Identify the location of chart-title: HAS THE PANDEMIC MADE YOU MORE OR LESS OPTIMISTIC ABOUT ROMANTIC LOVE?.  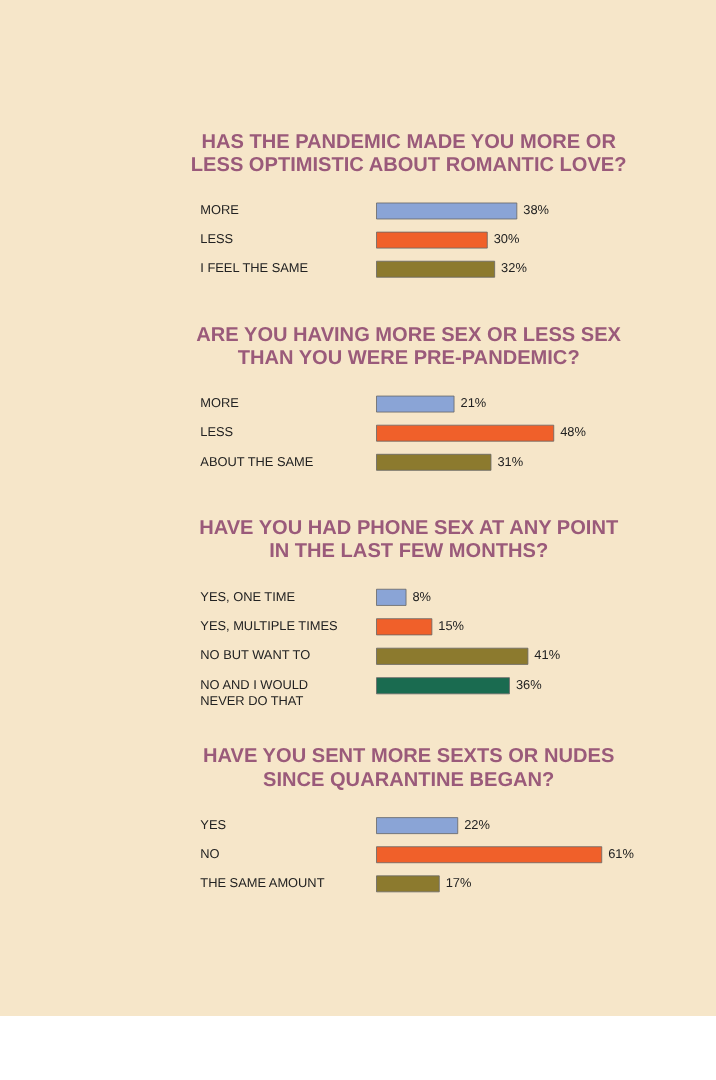
(408, 154).